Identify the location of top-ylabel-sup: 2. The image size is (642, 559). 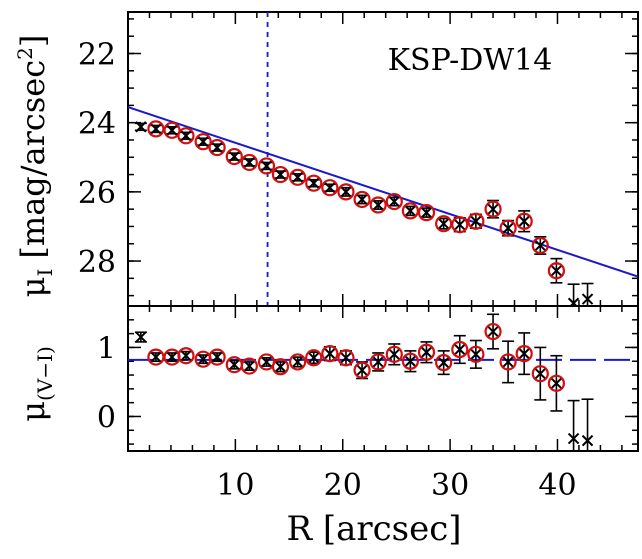
(25, 53).